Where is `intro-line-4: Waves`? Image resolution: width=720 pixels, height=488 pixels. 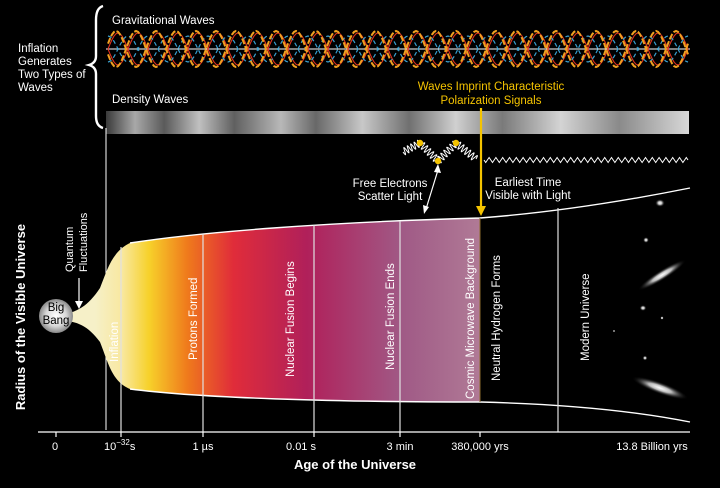
intro-line-4: Waves is located at coordinates (35, 88).